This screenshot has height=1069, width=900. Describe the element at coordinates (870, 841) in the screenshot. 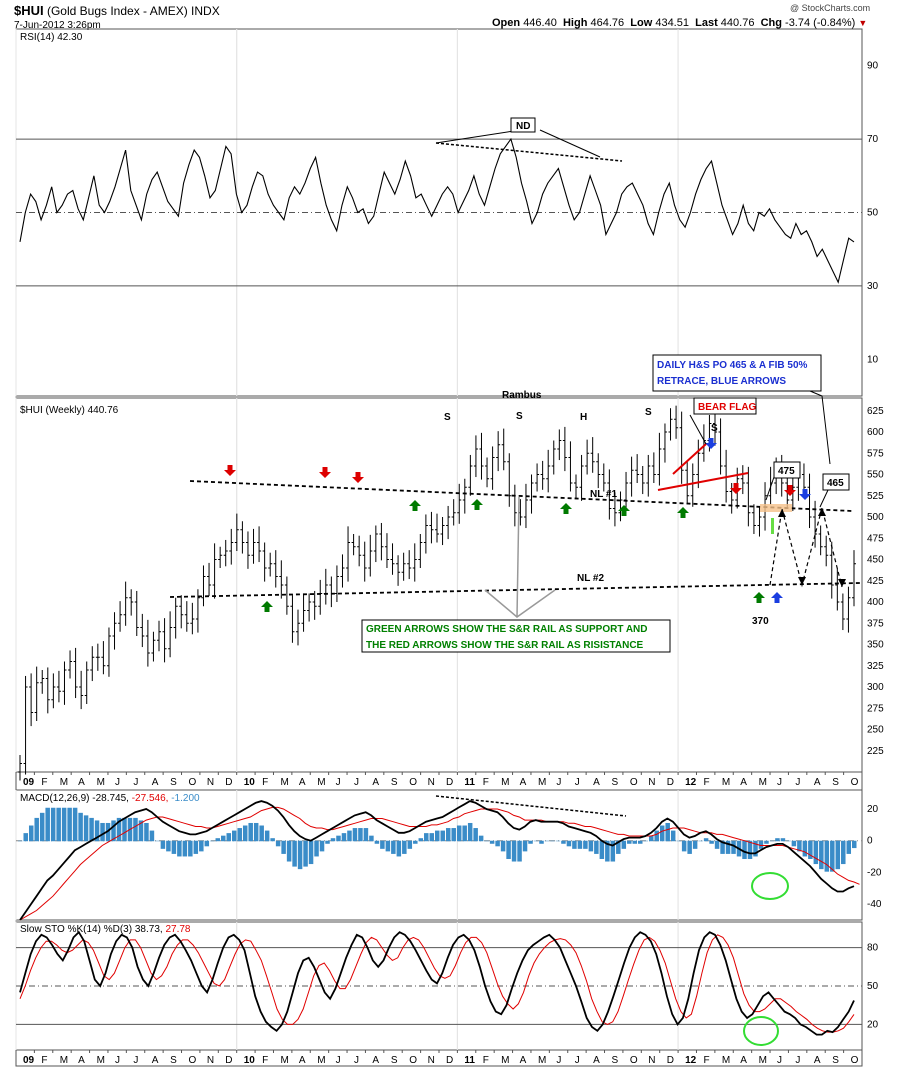

I see `macd-y-tick: 0` at that location.